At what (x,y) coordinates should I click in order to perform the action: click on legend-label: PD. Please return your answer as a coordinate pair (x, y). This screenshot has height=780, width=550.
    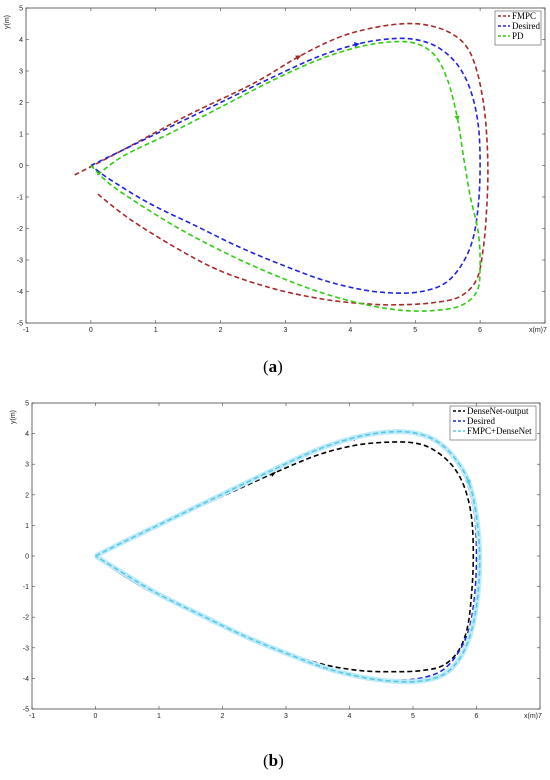
    Looking at the image, I should click on (518, 36).